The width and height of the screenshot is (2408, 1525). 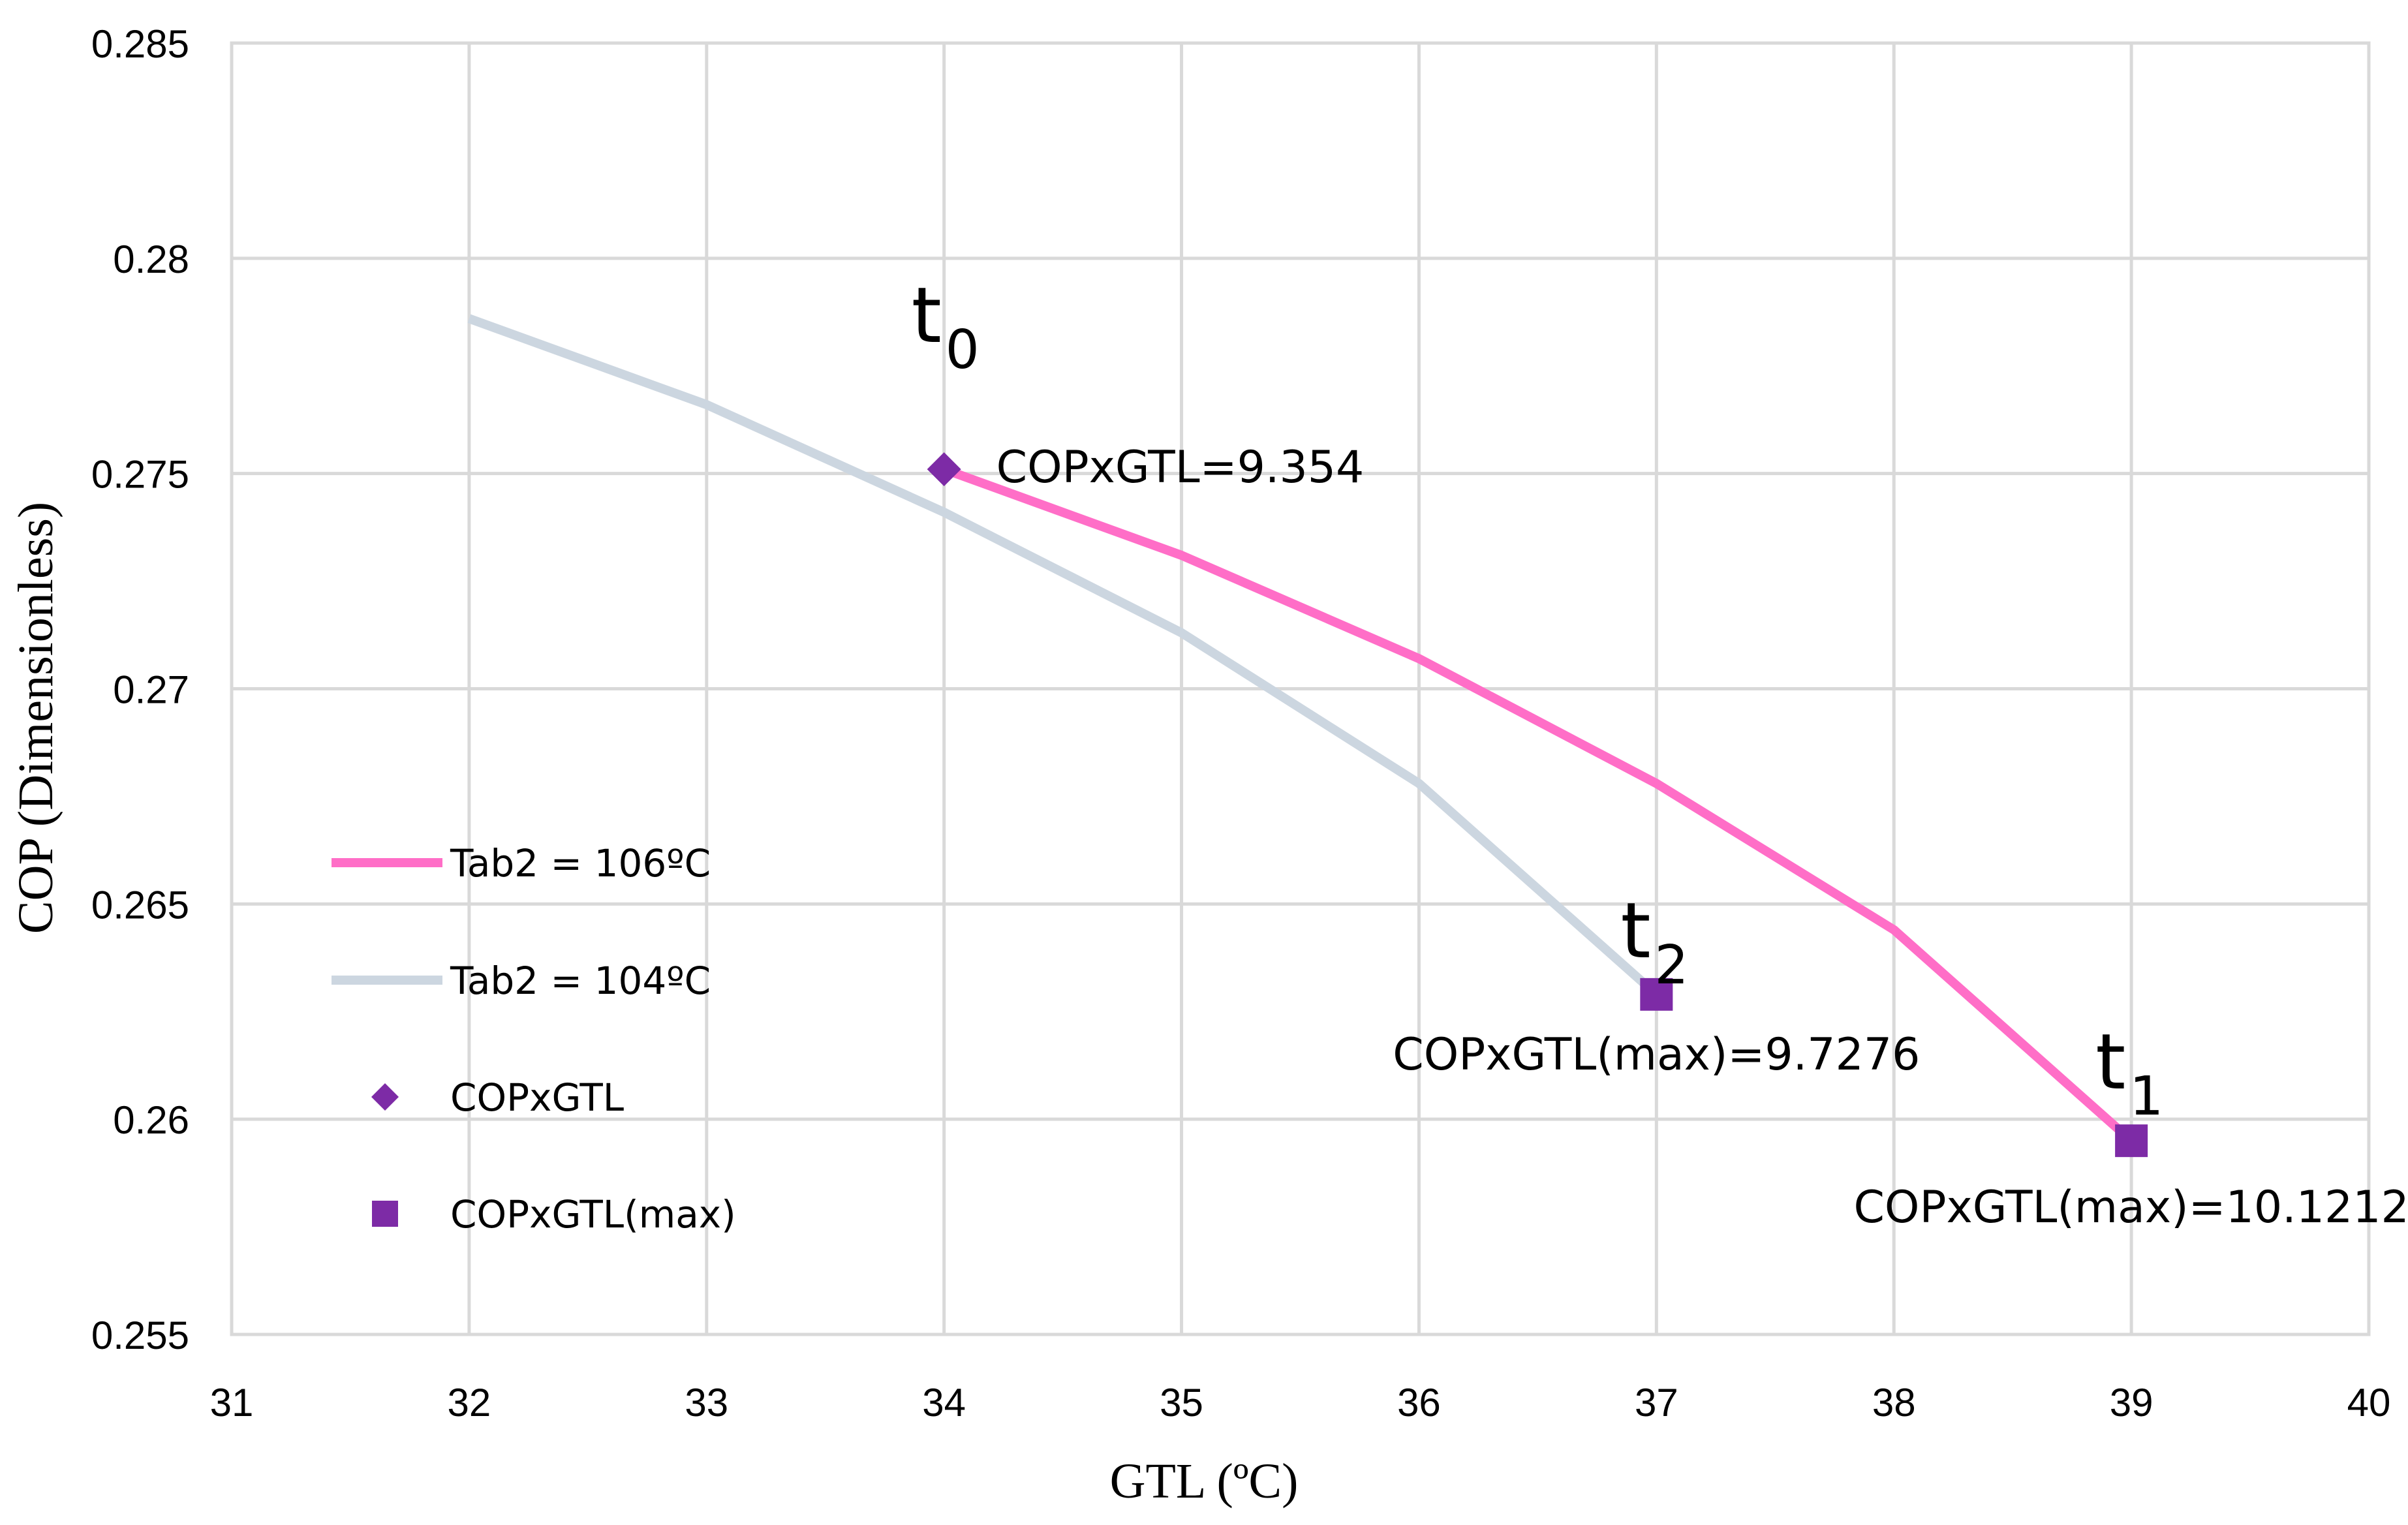 I want to click on x-tick-label-40: 40, so click(x=2369, y=1403).